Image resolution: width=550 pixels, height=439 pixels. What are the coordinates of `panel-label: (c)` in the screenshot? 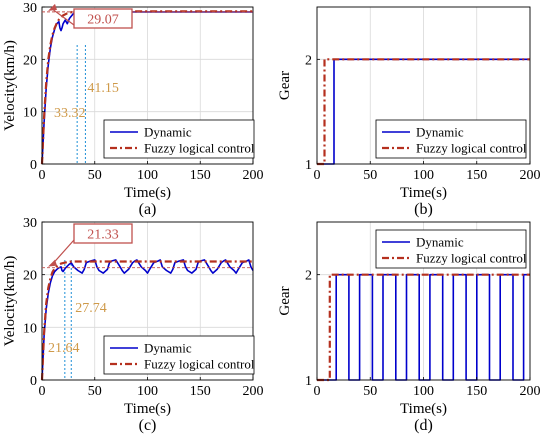 It's located at (148, 425).